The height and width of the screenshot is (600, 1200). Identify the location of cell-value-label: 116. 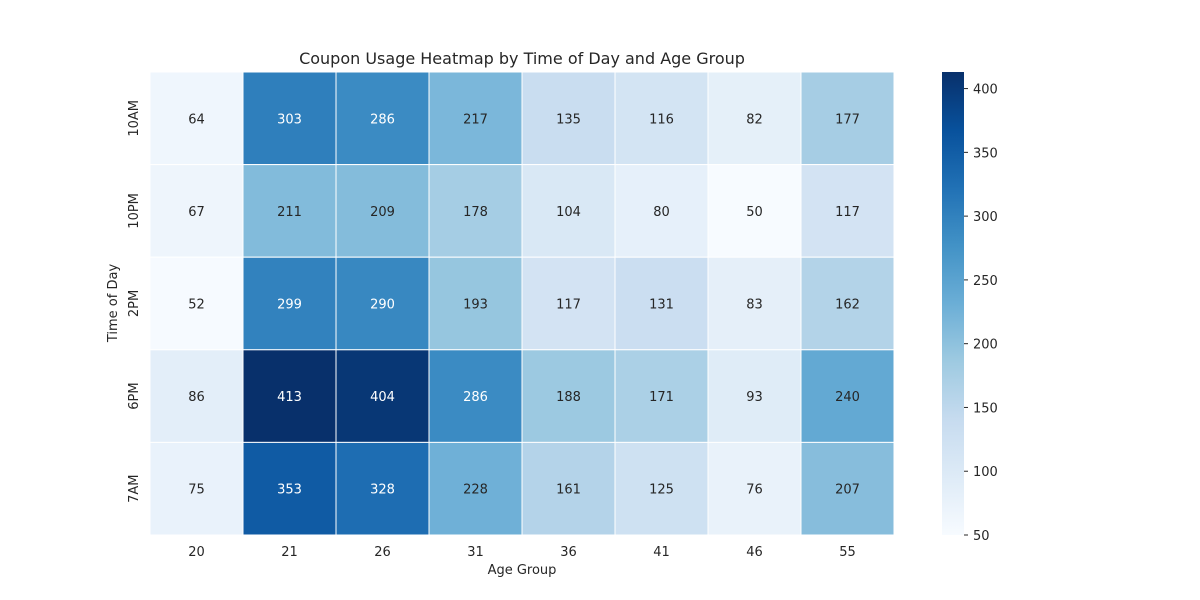
(661, 119).